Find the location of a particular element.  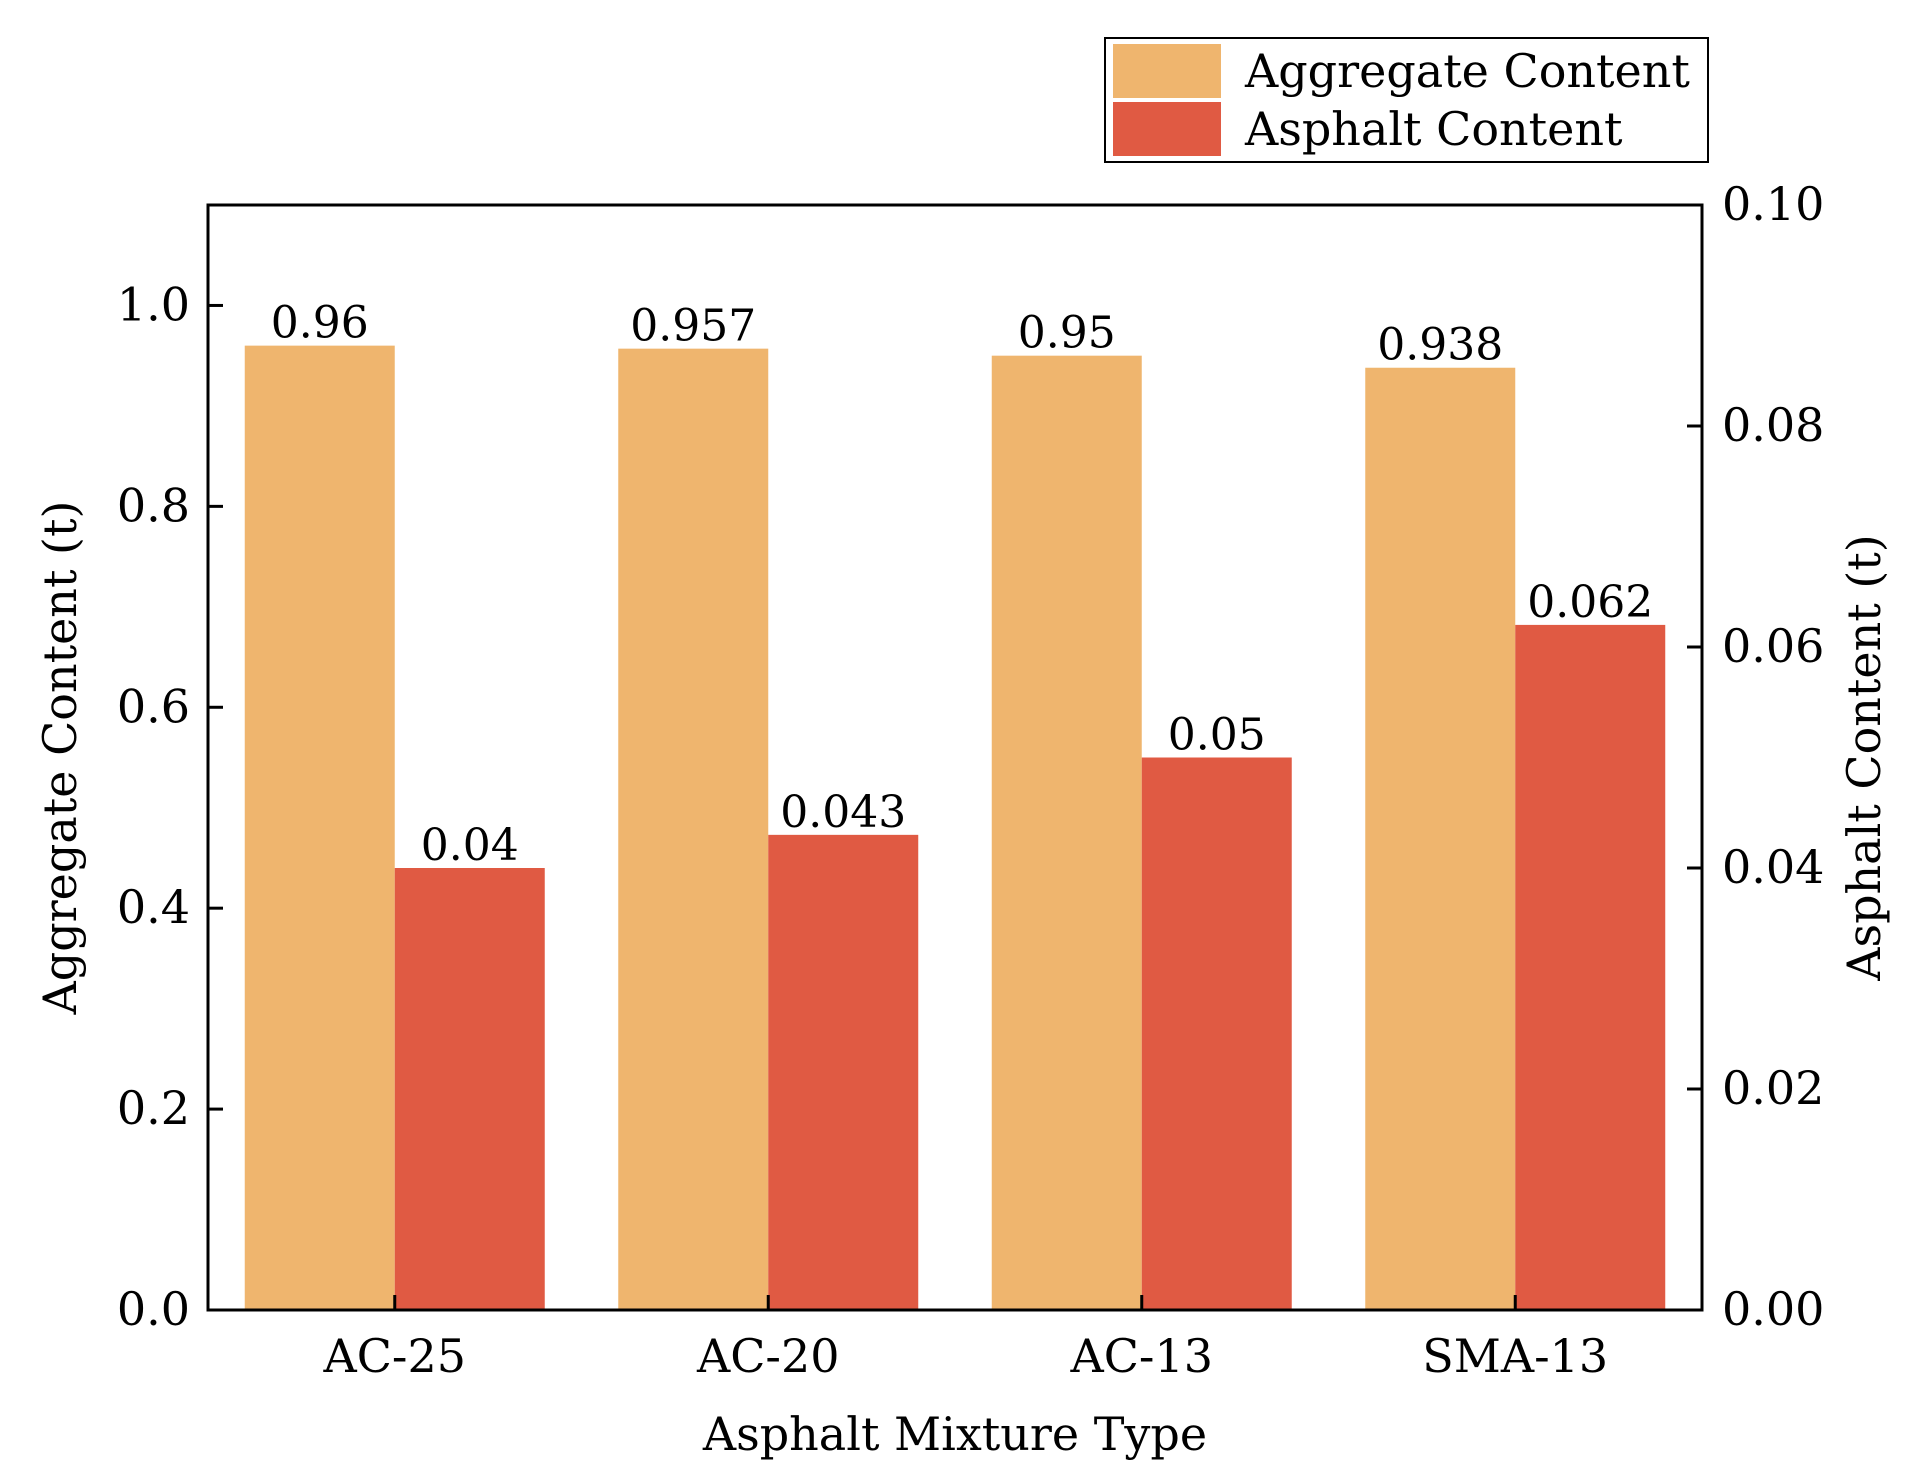

x-tick-label-ac-20: AC-20 is located at coordinates (768, 1356).